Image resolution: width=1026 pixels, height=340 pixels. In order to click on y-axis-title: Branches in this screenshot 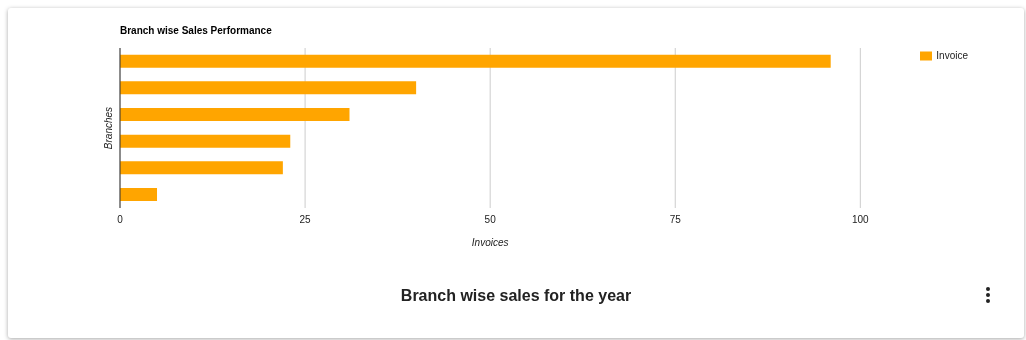, I will do `click(108, 128)`.